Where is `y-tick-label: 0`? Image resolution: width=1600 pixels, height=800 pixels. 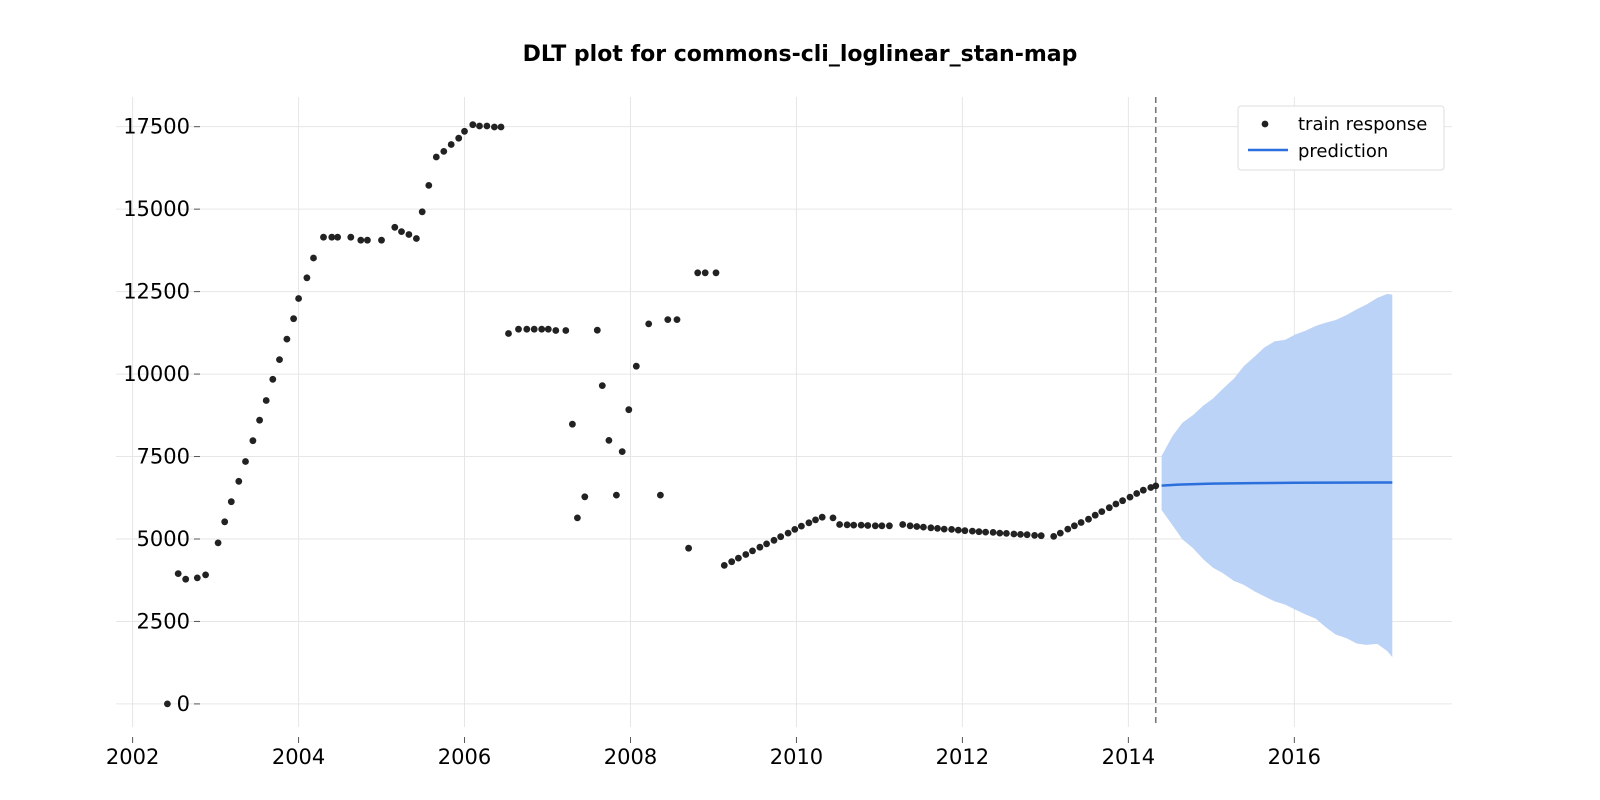 y-tick-label: 0 is located at coordinates (183, 704).